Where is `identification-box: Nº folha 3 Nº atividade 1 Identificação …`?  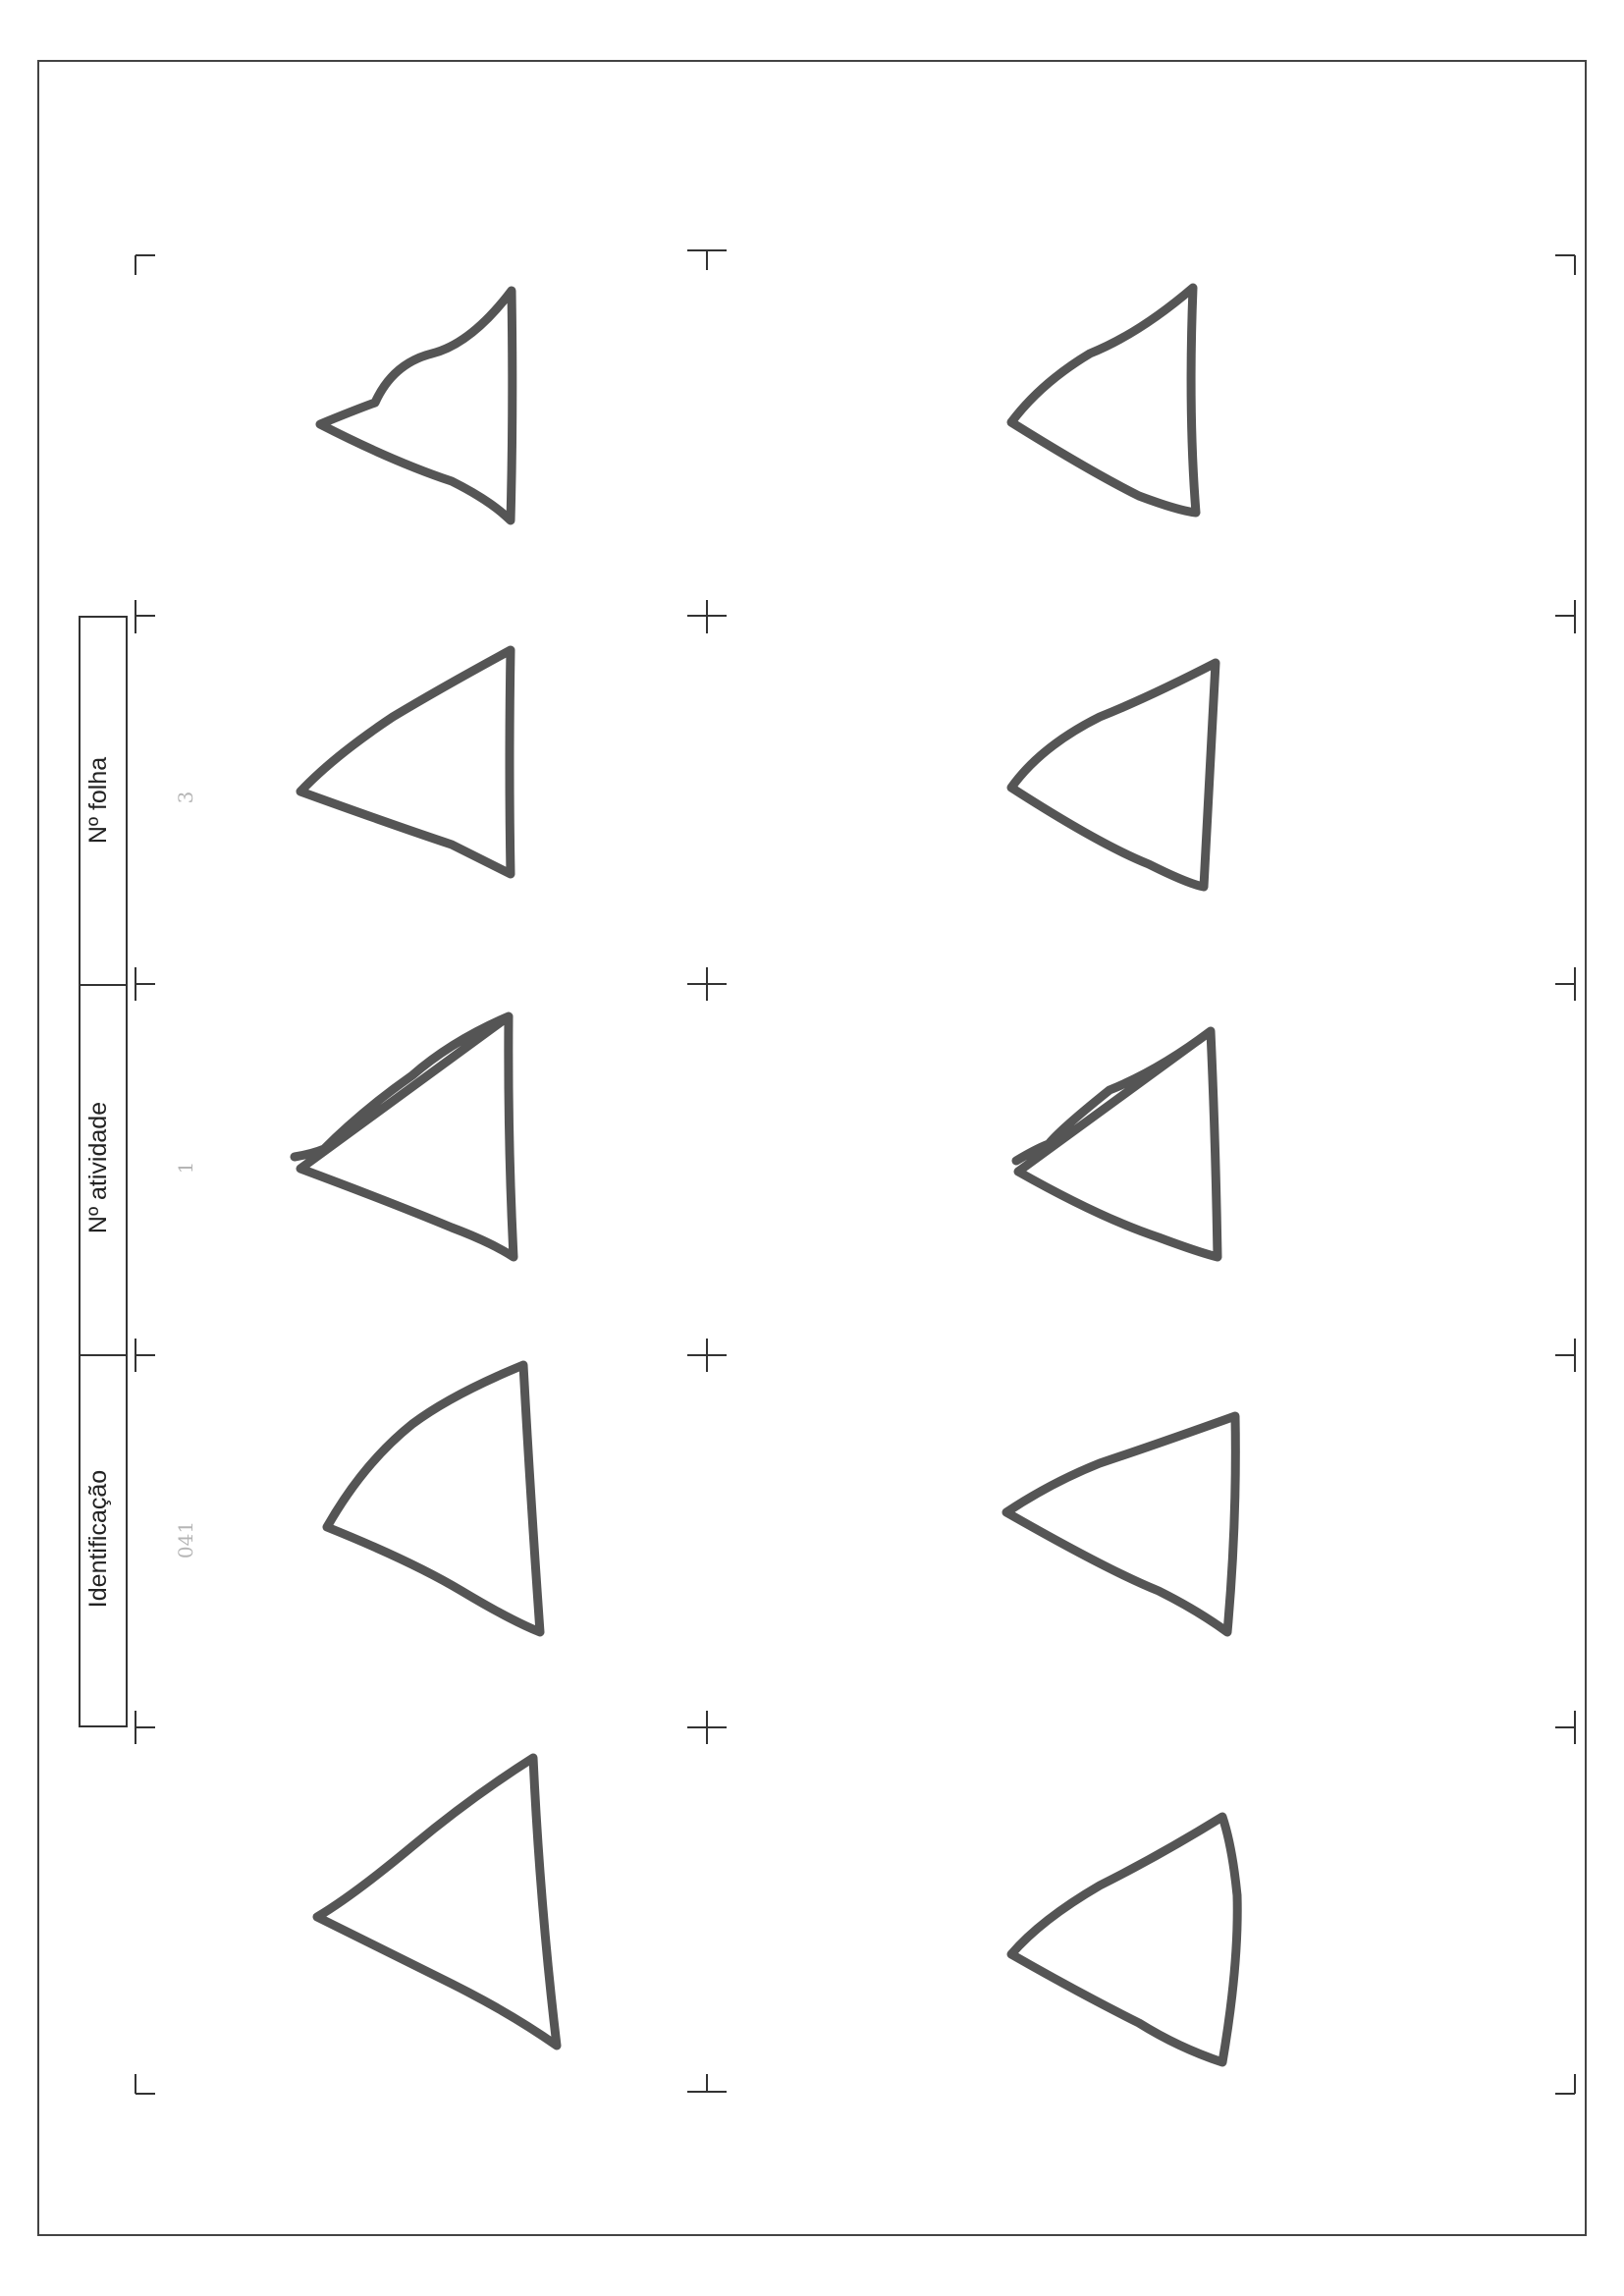 identification-box: Nº folha 3 Nº atividade 1 Identificação … is located at coordinates (138, 1171).